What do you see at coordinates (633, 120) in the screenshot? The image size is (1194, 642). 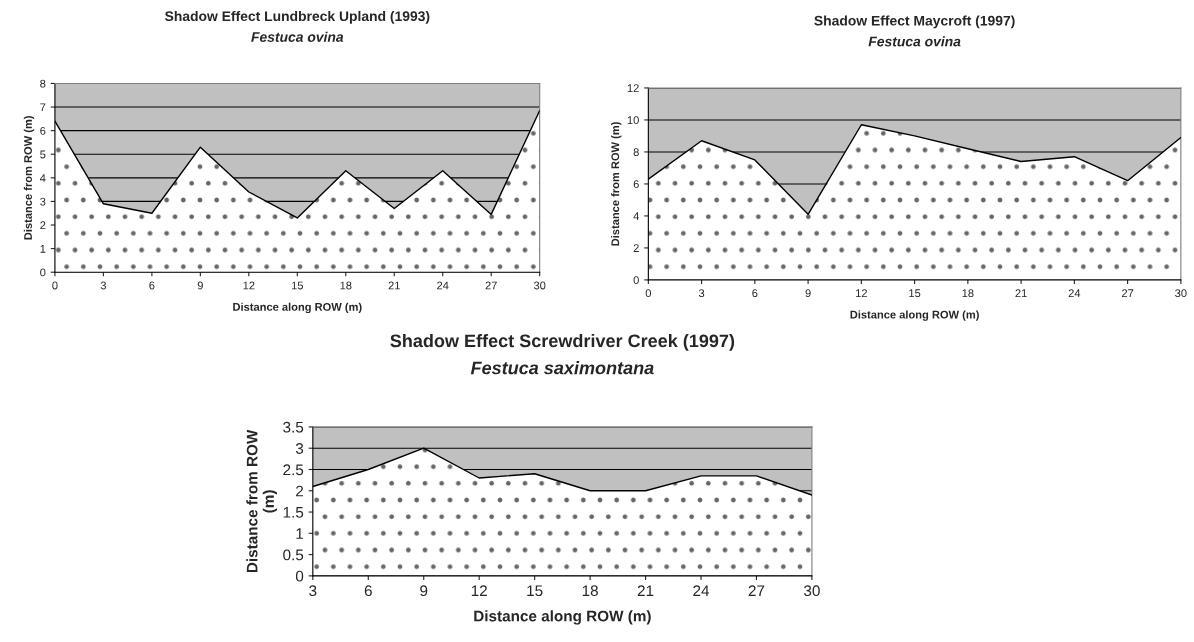 I see `y-tick-label: 10` at bounding box center [633, 120].